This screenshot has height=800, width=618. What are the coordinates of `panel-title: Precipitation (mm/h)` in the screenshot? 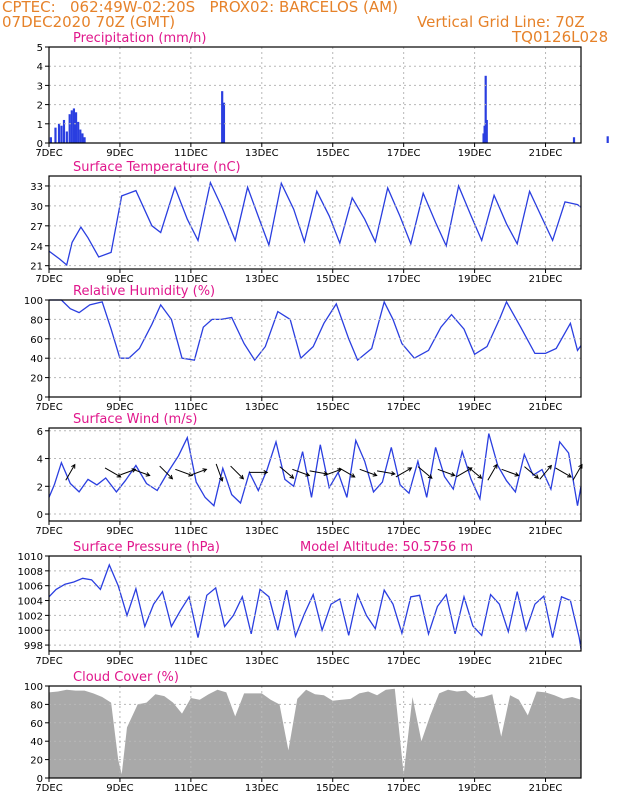 It's located at (139, 38).